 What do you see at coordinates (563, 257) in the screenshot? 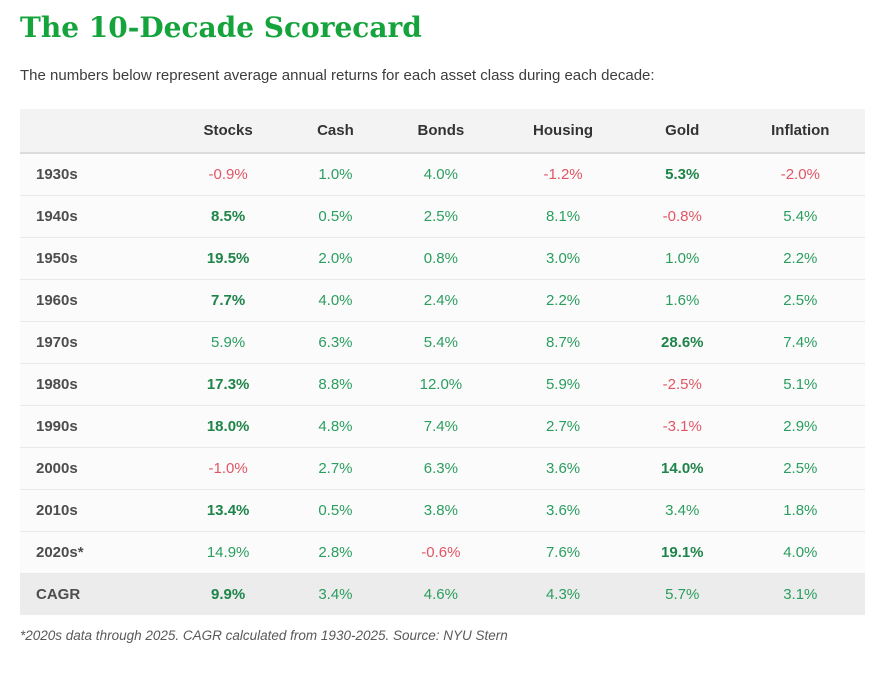
I see `value-cell-housing: 3.0%` at bounding box center [563, 257].